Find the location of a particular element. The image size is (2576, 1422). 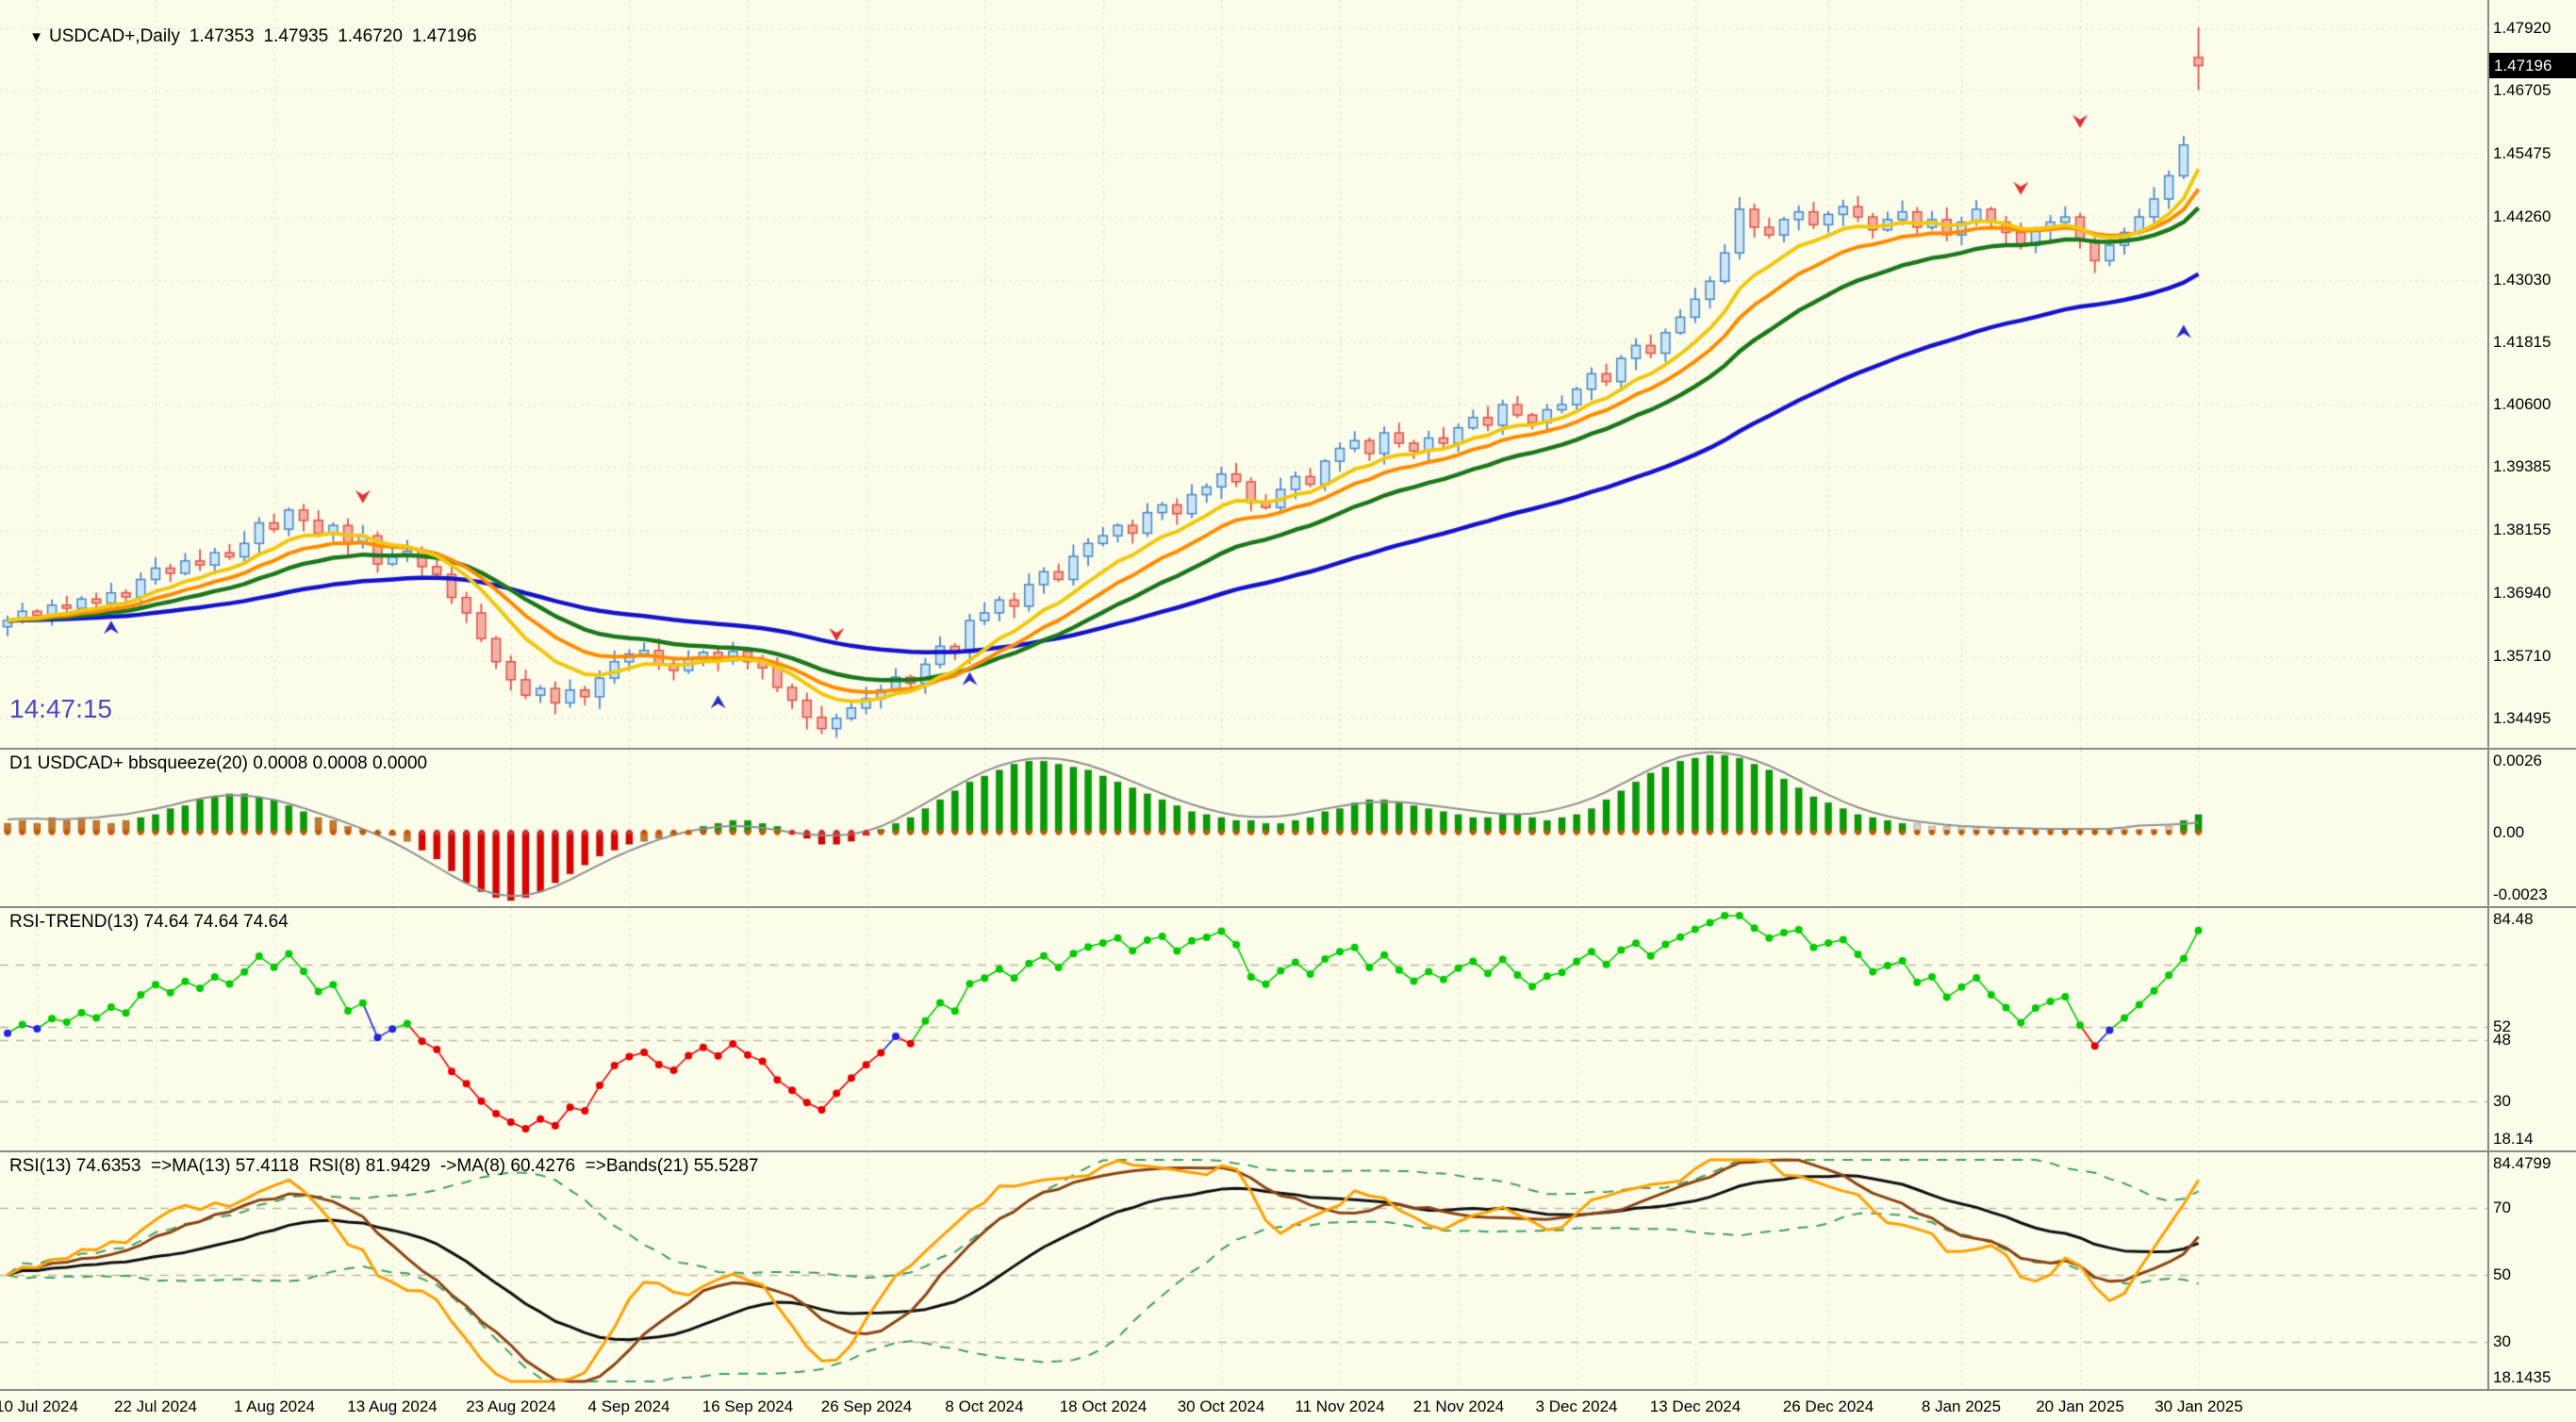

date-label: 30 Oct 2024 is located at coordinates (1221, 1406).